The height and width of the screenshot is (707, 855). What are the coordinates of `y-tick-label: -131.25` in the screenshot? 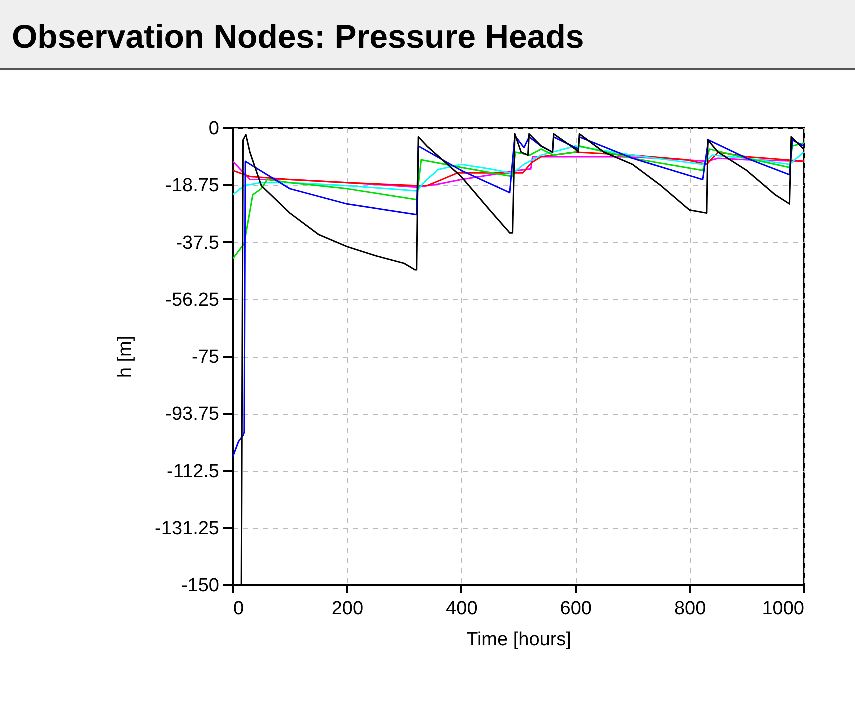 It's located at (187, 529).